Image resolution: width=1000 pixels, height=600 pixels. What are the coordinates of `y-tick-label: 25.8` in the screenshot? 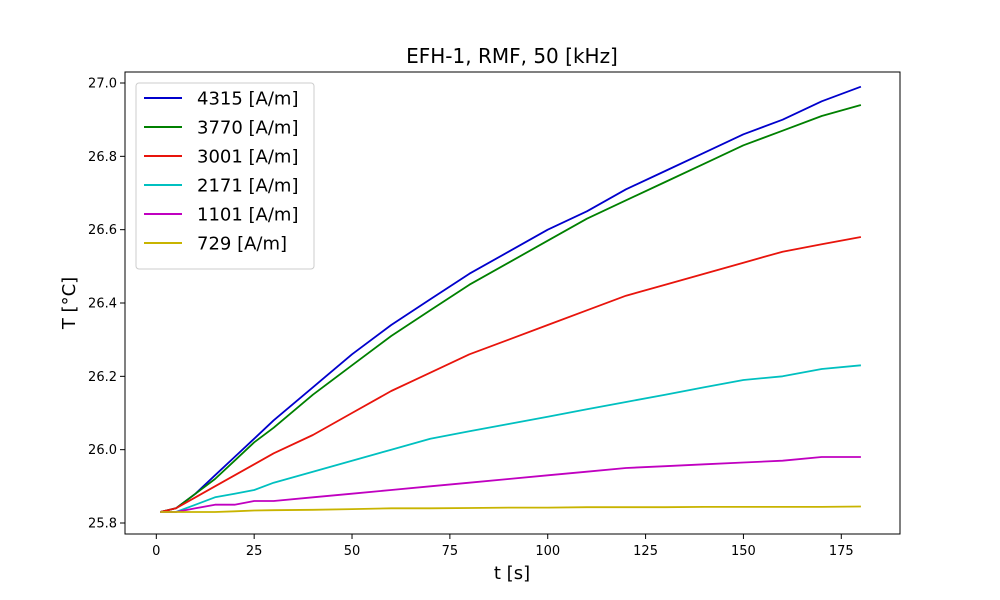 It's located at (102, 524).